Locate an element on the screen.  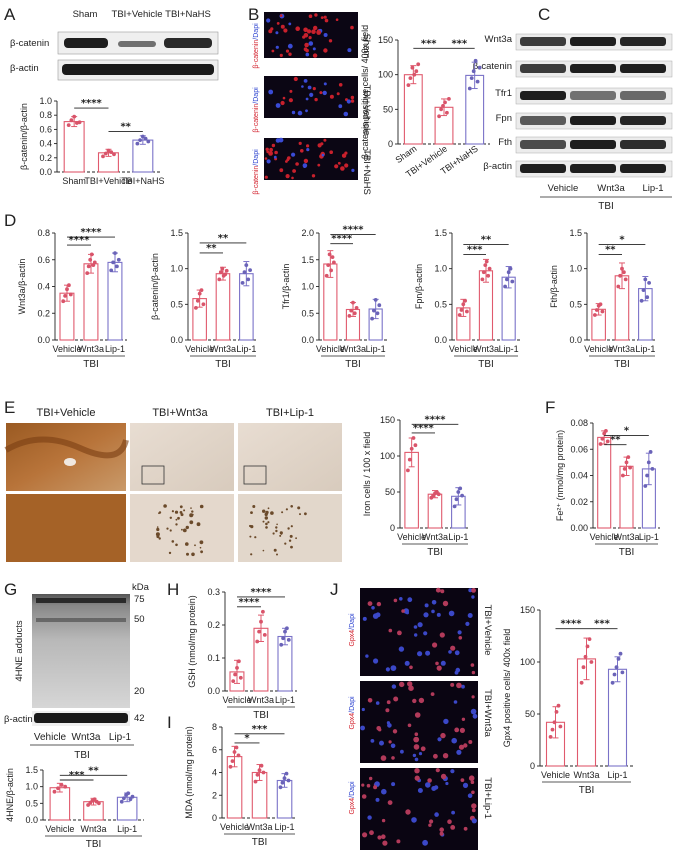
significance-stars: **** is located at coordinates (262, 592).